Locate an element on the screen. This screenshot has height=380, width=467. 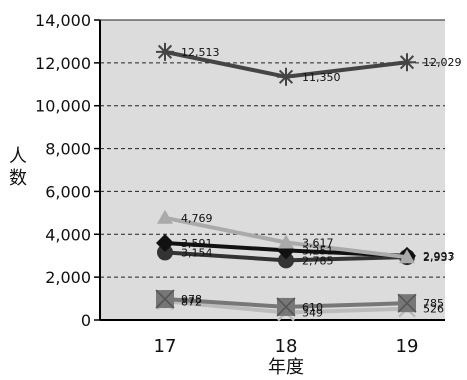
data-label: 349 is located at coordinates (312, 313).